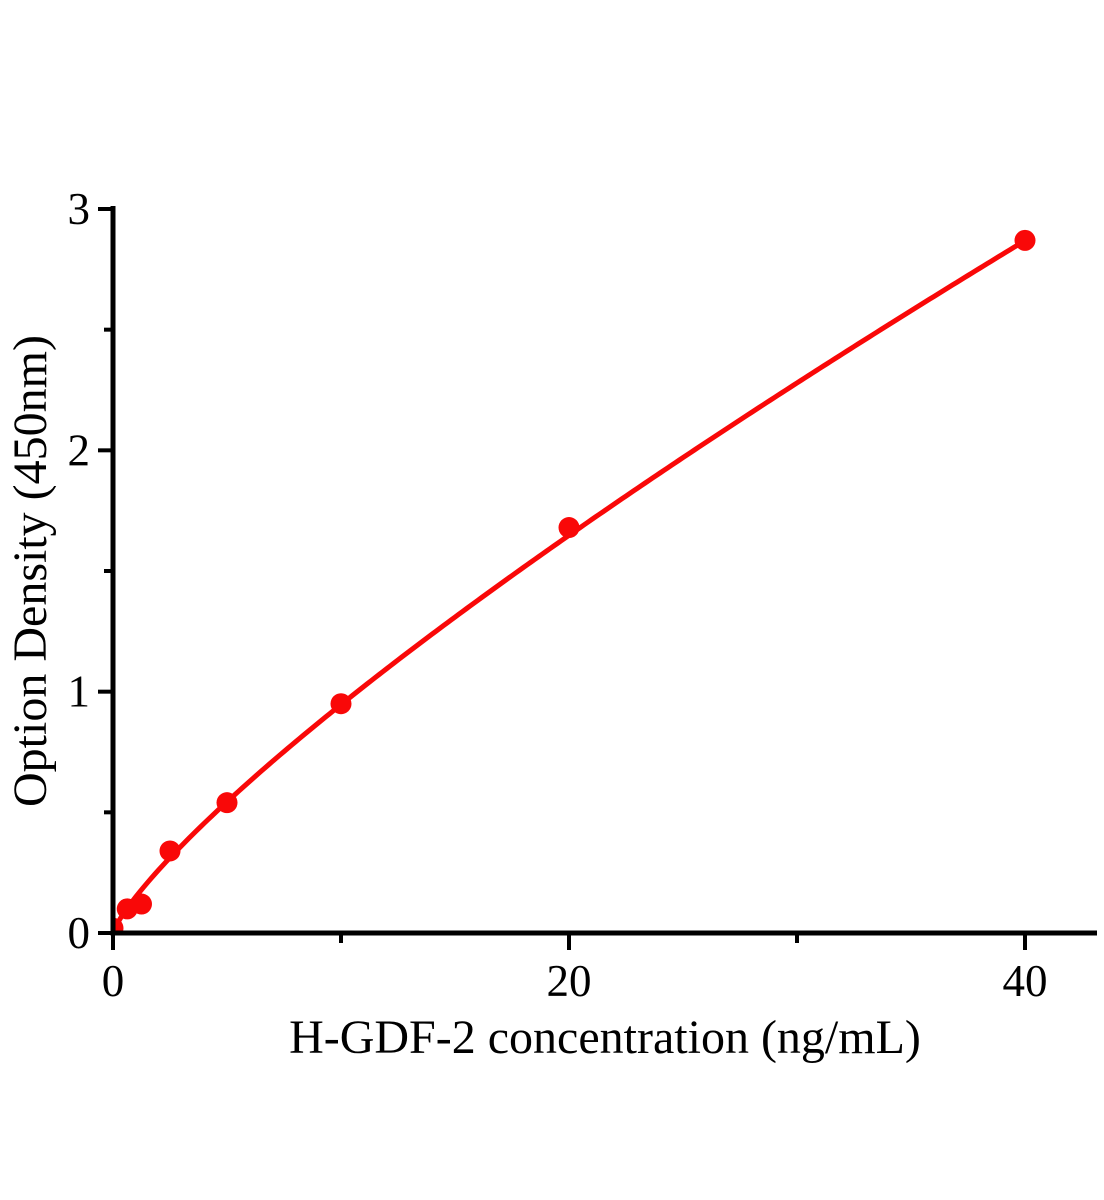 This screenshot has height=1200, width=1104. Describe the element at coordinates (79, 209) in the screenshot. I see `y-tick-label: 3` at that location.